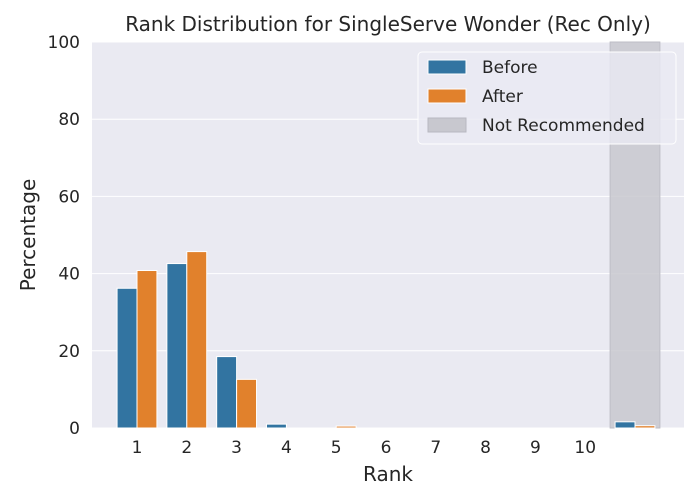  Describe the element at coordinates (447, 125) in the screenshot. I see `legend-swatch-not-recommended` at that location.